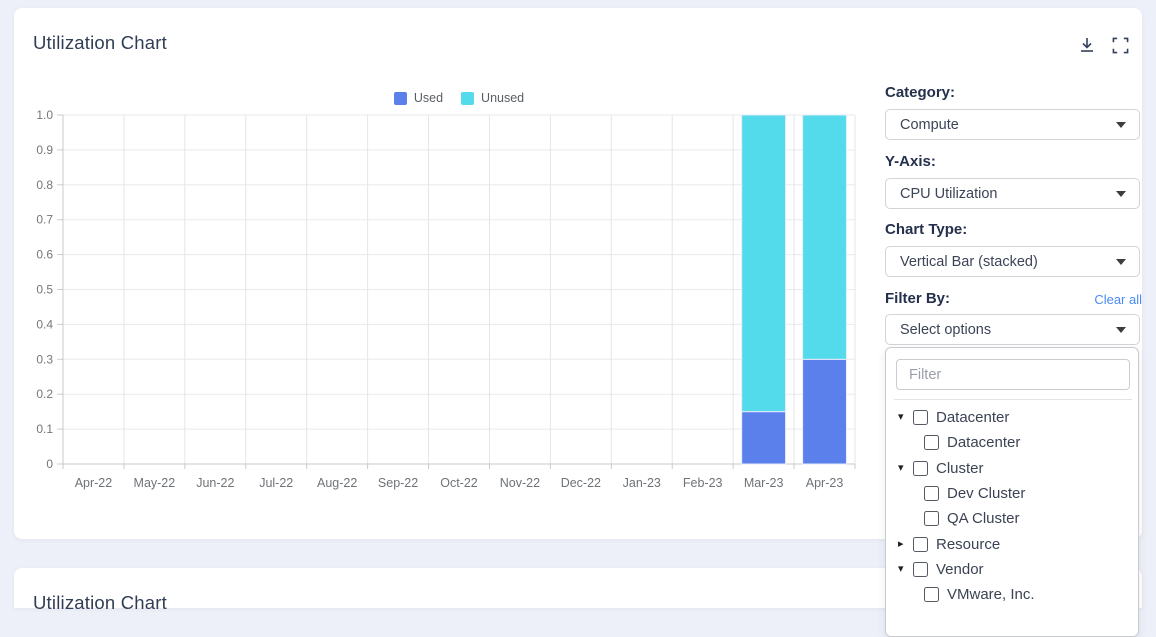  I want to click on svg-text: Nov-22, so click(520, 483).